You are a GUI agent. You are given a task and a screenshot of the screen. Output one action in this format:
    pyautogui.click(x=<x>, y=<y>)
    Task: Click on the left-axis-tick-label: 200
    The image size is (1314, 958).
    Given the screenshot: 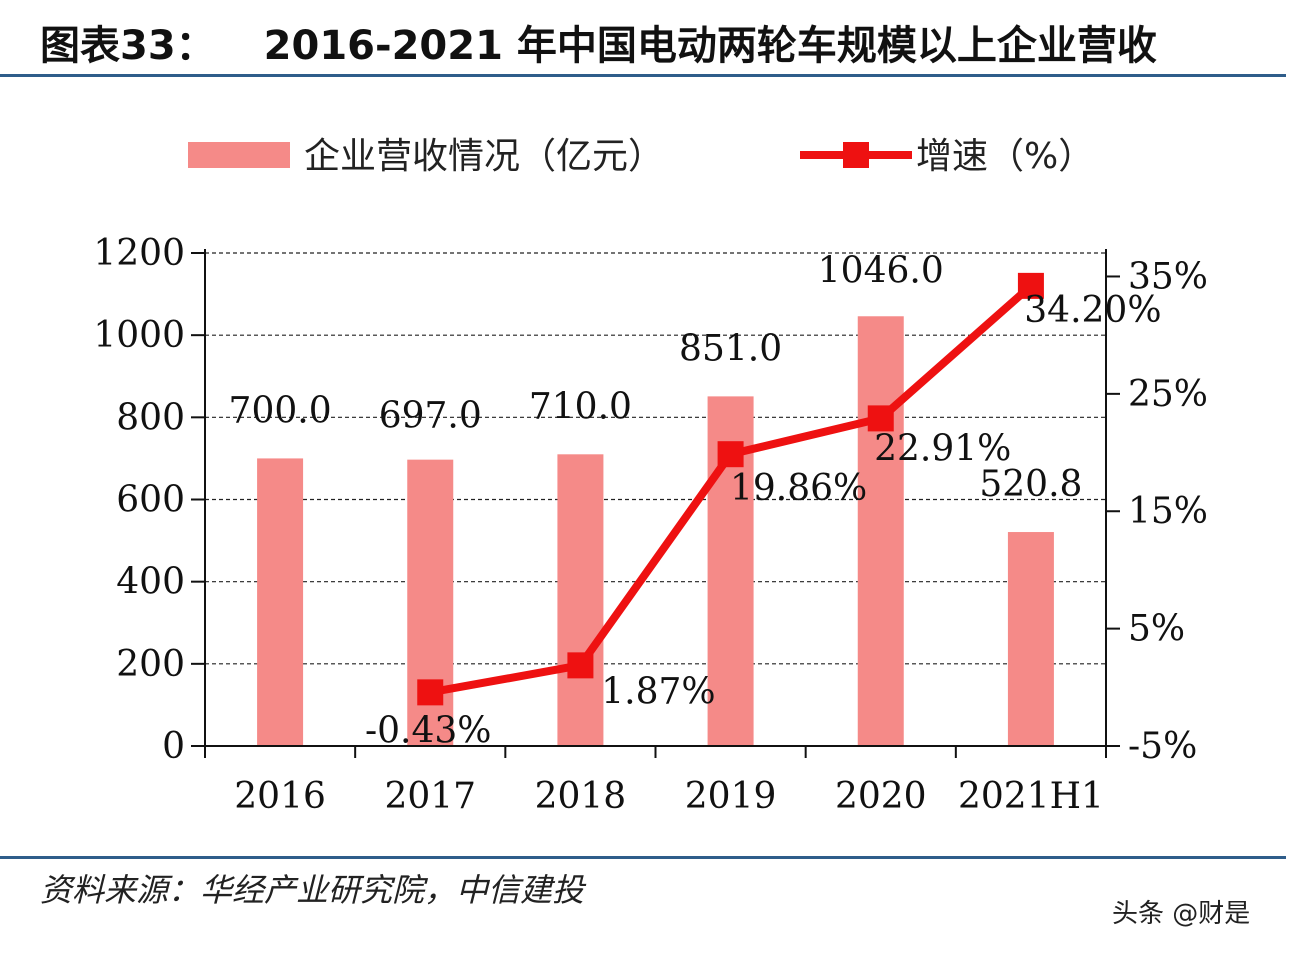 What is the action you would take?
    pyautogui.click(x=150, y=664)
    